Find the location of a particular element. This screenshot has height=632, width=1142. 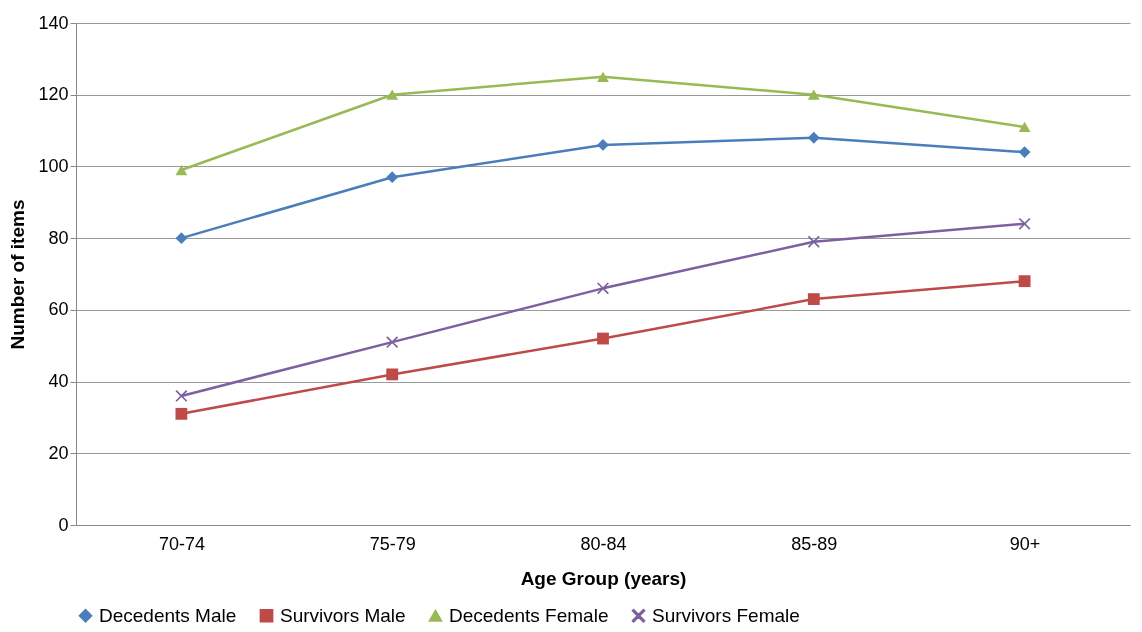

x-tick-label: 90+ is located at coordinates (1025, 543).